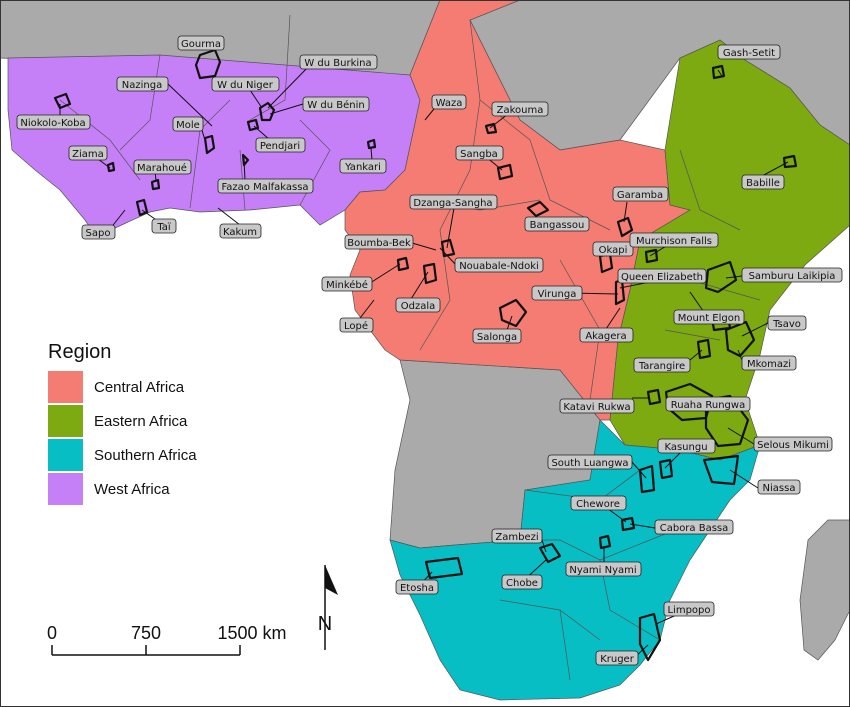  I want to click on park-outline-murchison, so click(651, 256).